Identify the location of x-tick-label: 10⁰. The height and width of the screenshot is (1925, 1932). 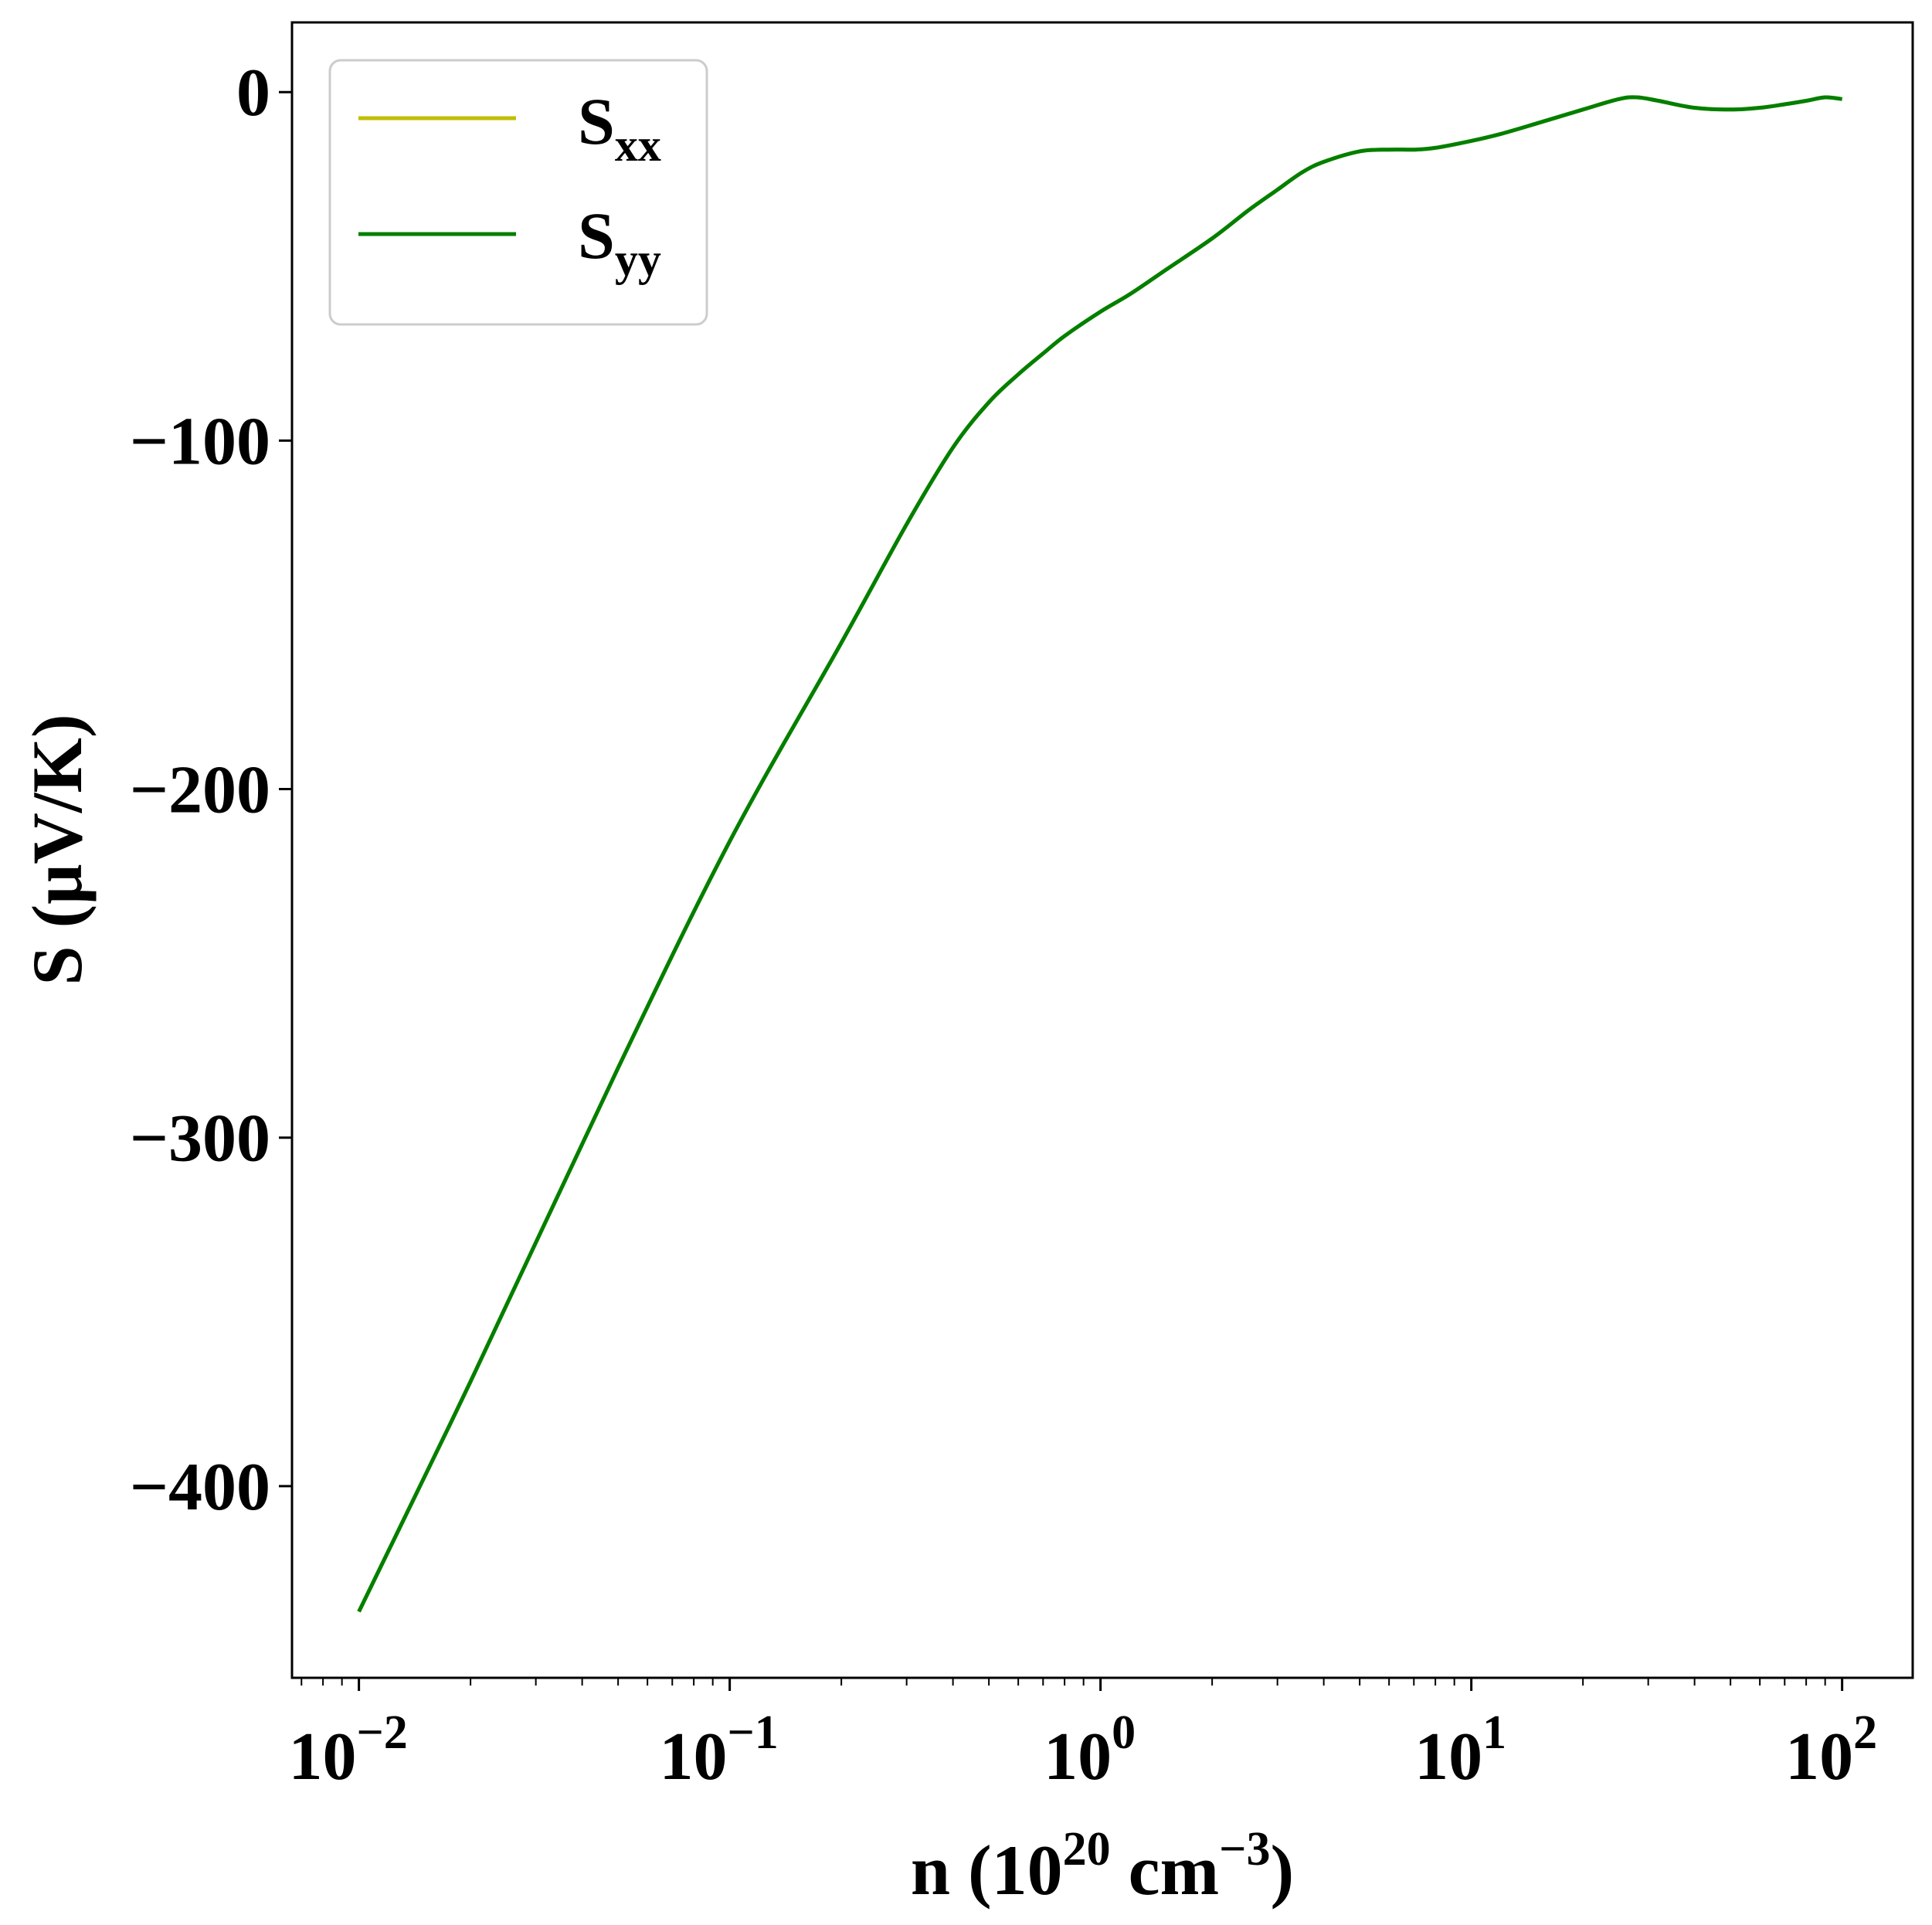
(1090, 1750).